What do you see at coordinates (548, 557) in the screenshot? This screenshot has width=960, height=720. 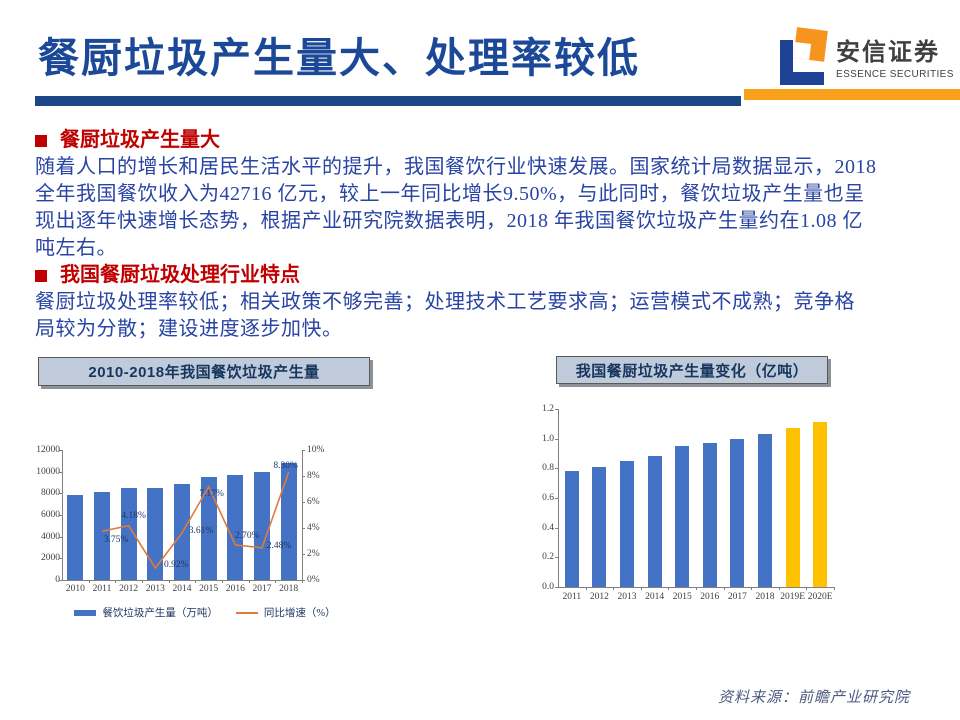 I see `y-tick-label: 0.2` at bounding box center [548, 557].